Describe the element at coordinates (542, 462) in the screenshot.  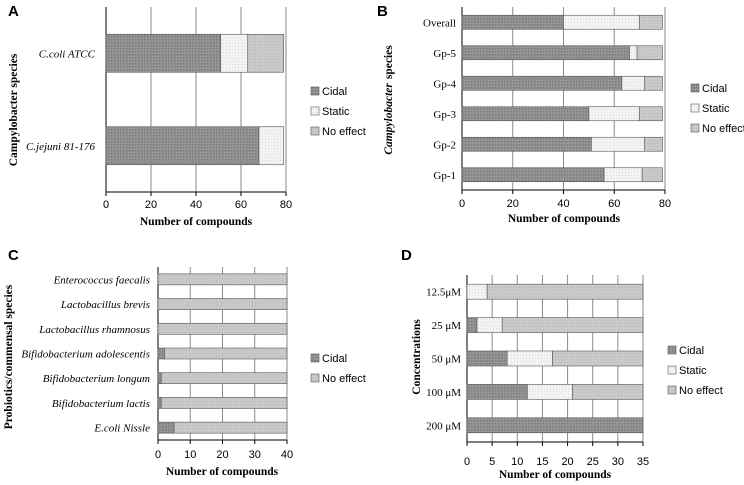
I see `x-tick-label: 15` at that location.